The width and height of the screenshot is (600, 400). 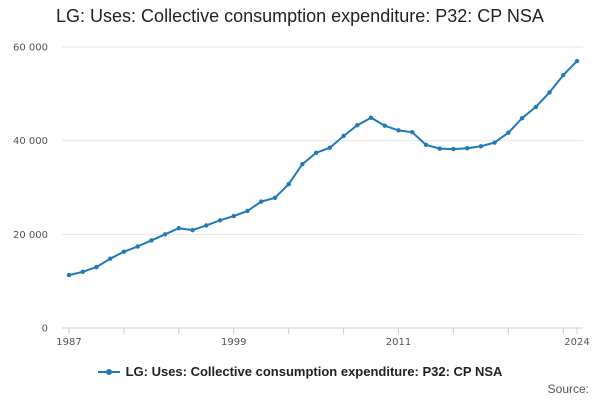 I want to click on x-tick-label: 1987, so click(x=68, y=342).